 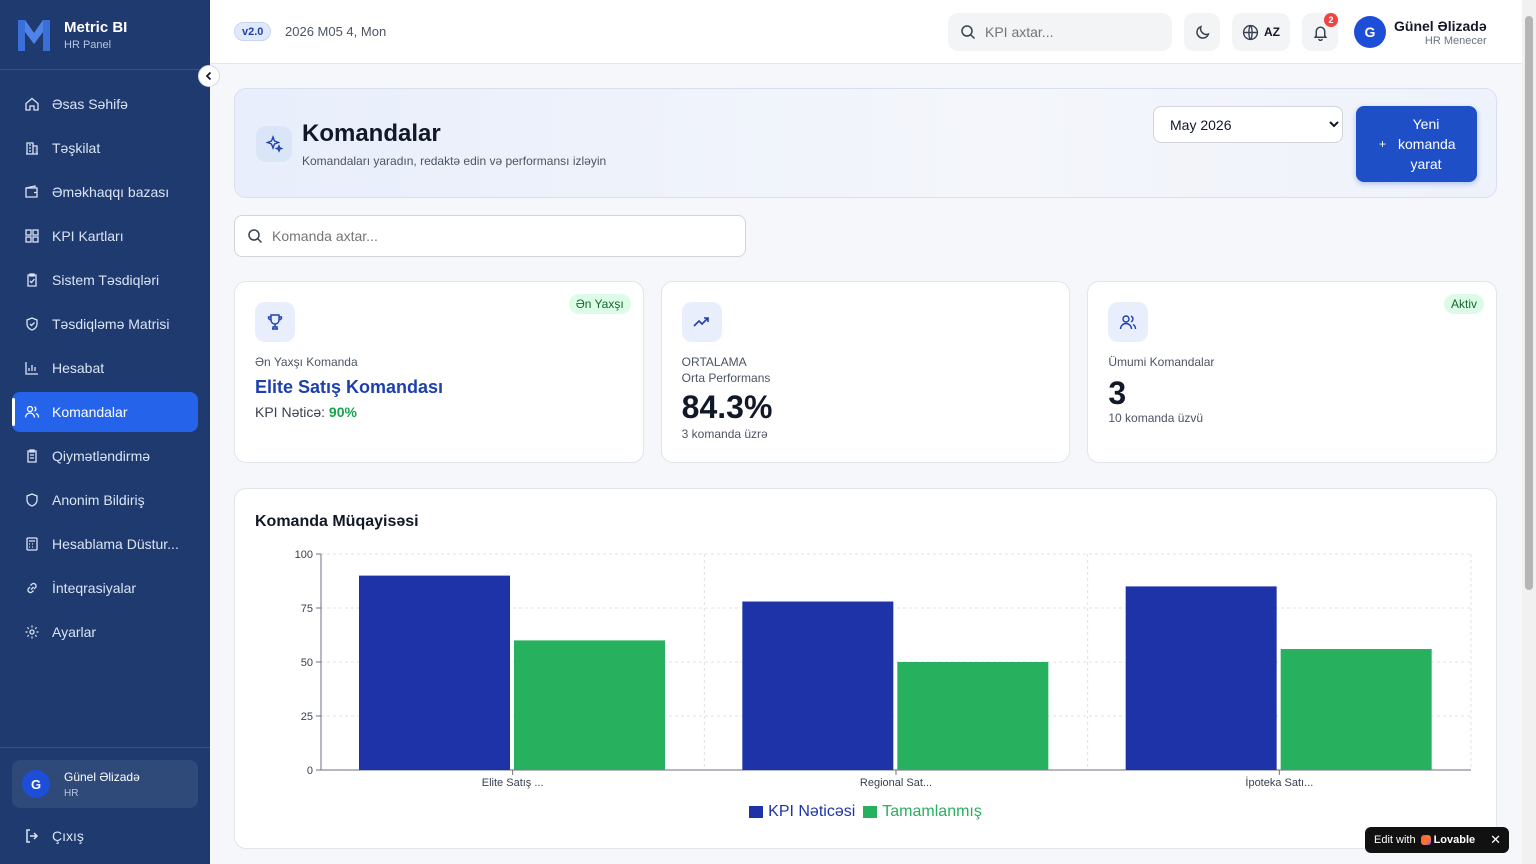 I want to click on brand: Metric BI HR Panel, so click(x=105, y=35).